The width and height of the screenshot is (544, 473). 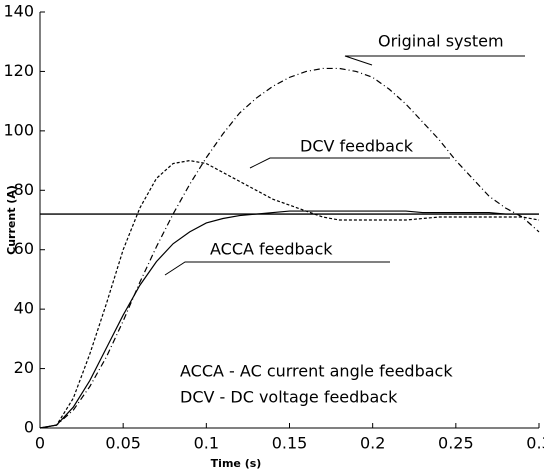 I want to click on y-axis-label: Current (A), so click(x=11, y=220).